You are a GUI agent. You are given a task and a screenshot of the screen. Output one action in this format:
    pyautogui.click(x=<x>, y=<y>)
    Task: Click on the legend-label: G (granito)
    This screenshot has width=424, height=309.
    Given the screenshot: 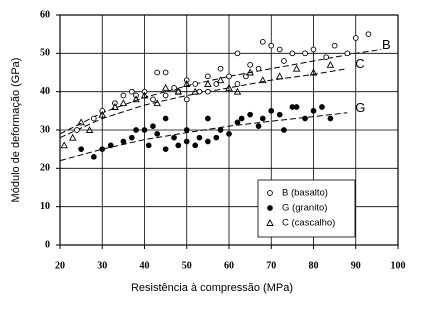 What is the action you would take?
    pyautogui.click(x=304, y=208)
    